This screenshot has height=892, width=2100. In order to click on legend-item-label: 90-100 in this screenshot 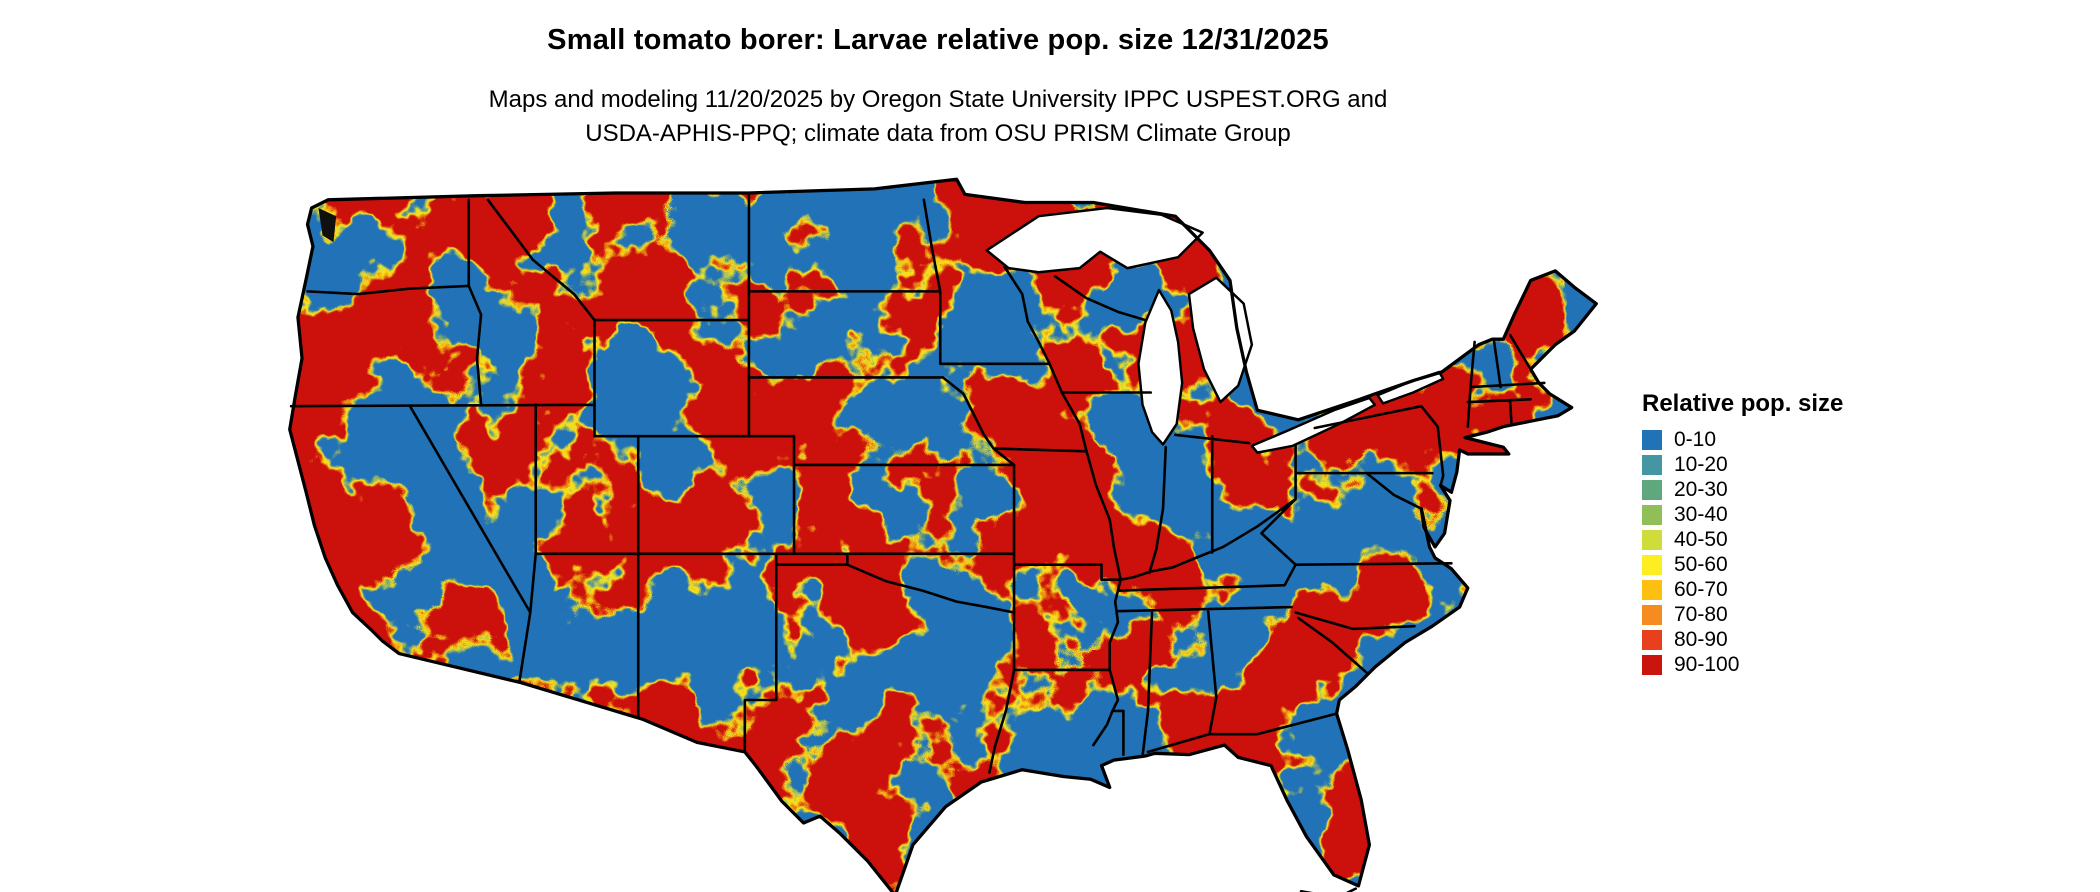, I will do `click(1707, 664)`.